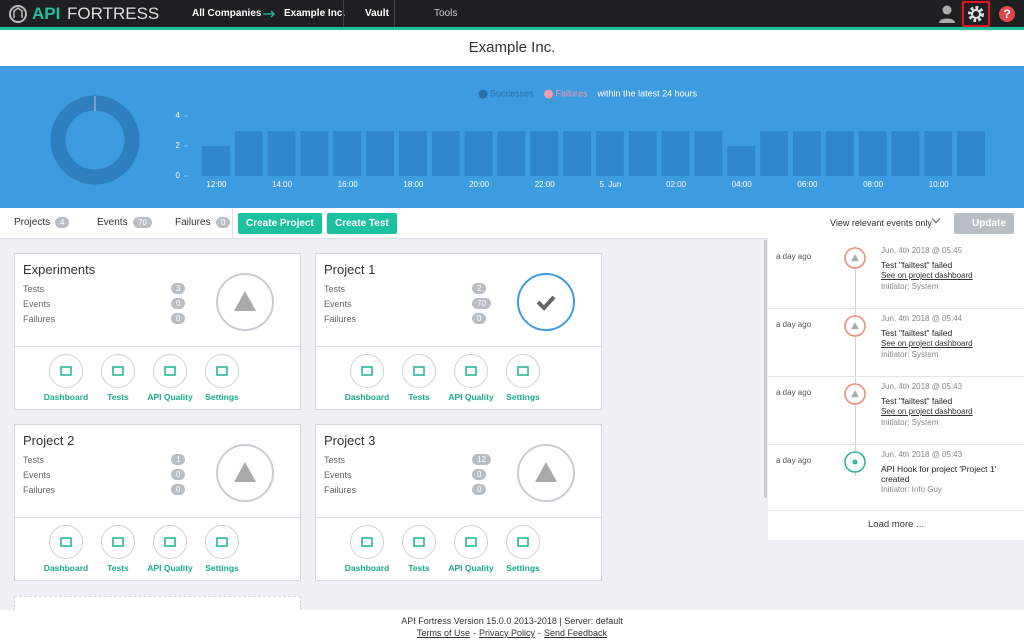 This screenshot has height=640, width=1024. What do you see at coordinates (280, 223) in the screenshot?
I see `create-button: Create Project` at bounding box center [280, 223].